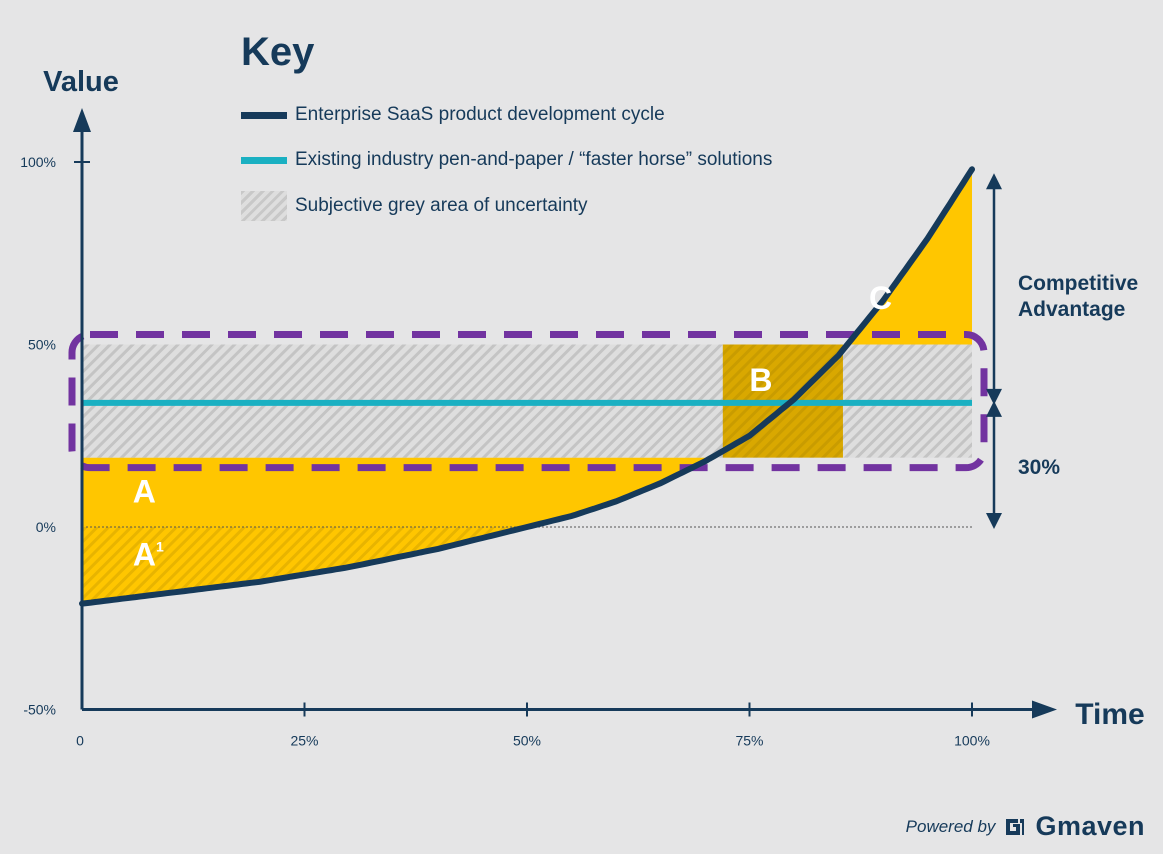  What do you see at coordinates (1071, 309) in the screenshot?
I see `label-line: Advantage` at bounding box center [1071, 309].